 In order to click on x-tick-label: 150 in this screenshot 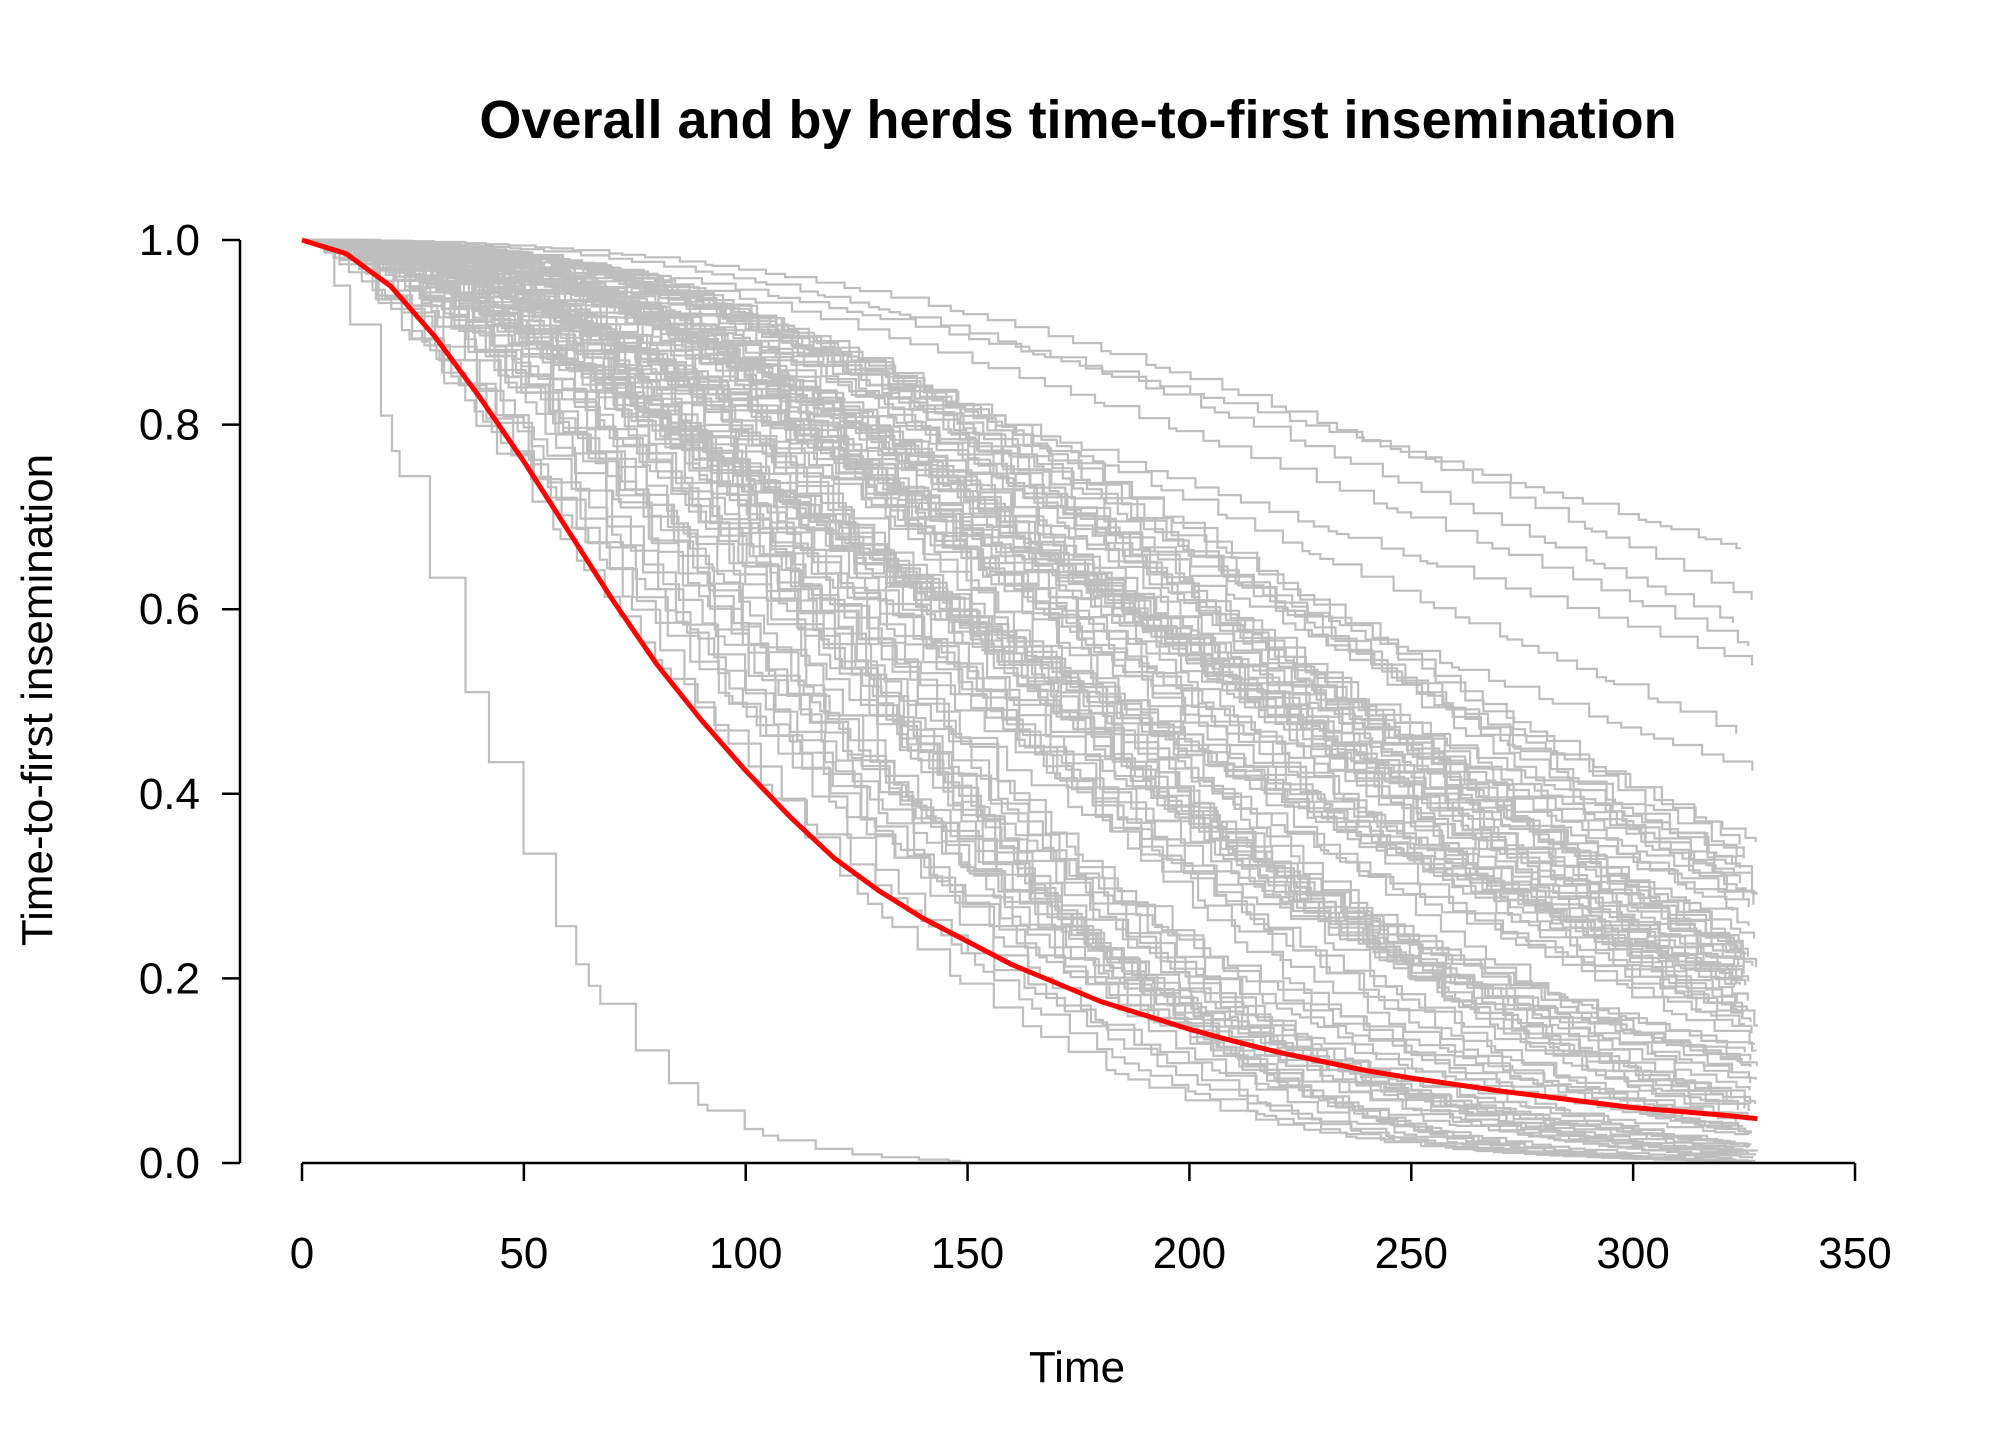, I will do `click(967, 1253)`.